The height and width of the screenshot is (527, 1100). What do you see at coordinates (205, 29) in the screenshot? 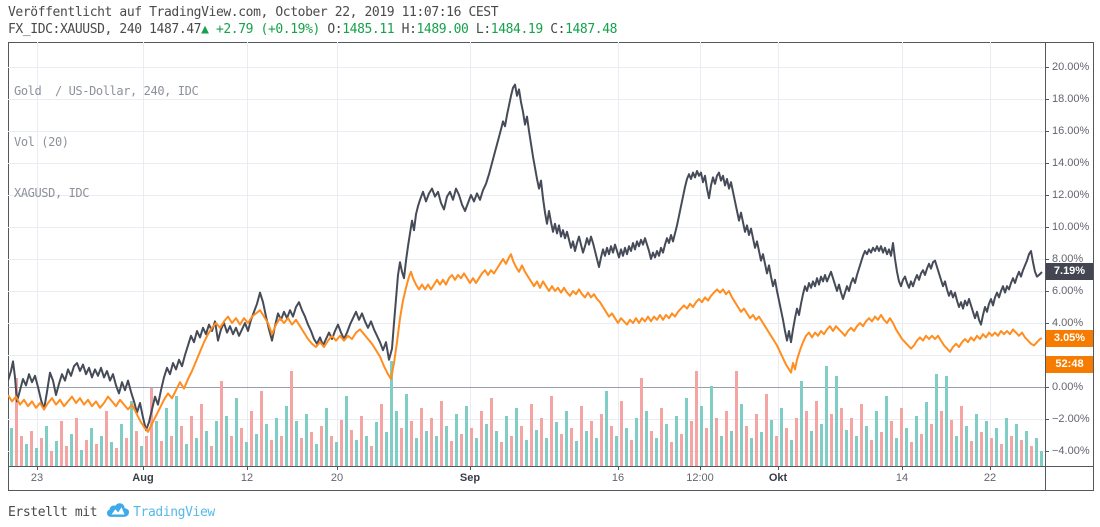
I see `up-arrow-icon: ▲` at bounding box center [205, 29].